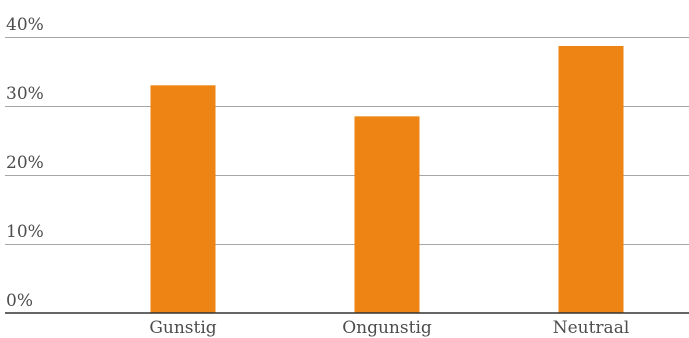 The width and height of the screenshot is (689, 338). Describe the element at coordinates (182, 328) in the screenshot. I see `x-tick-label-gunstig: Gunstig` at that location.